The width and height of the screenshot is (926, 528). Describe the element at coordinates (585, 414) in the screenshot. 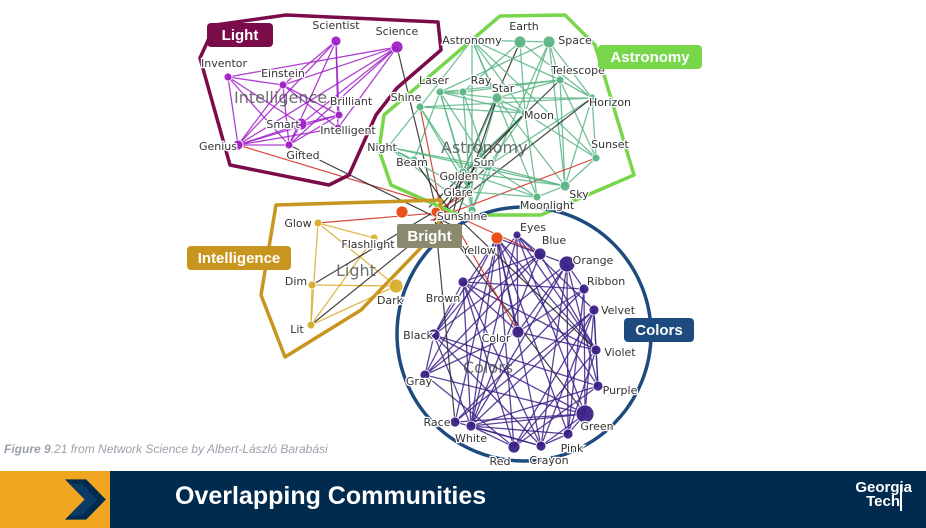

I see `node-green` at that location.